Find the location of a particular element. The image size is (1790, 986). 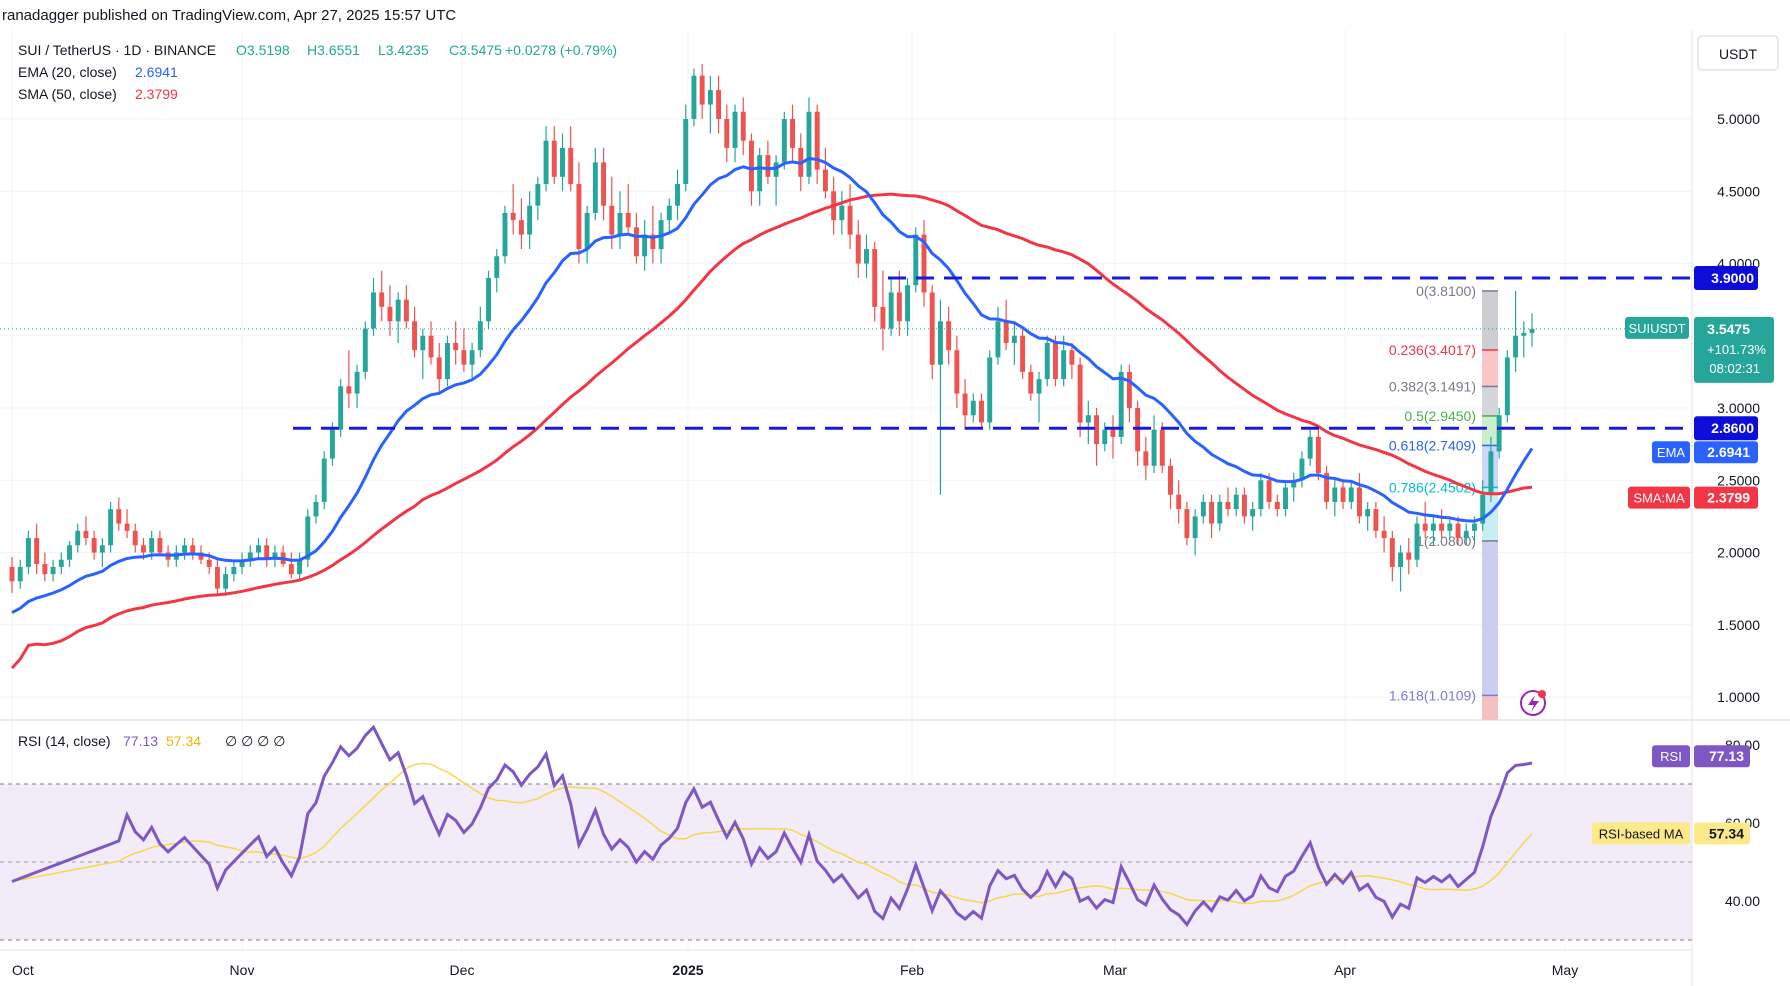

horizontal-levels is located at coordinates (846, 353).